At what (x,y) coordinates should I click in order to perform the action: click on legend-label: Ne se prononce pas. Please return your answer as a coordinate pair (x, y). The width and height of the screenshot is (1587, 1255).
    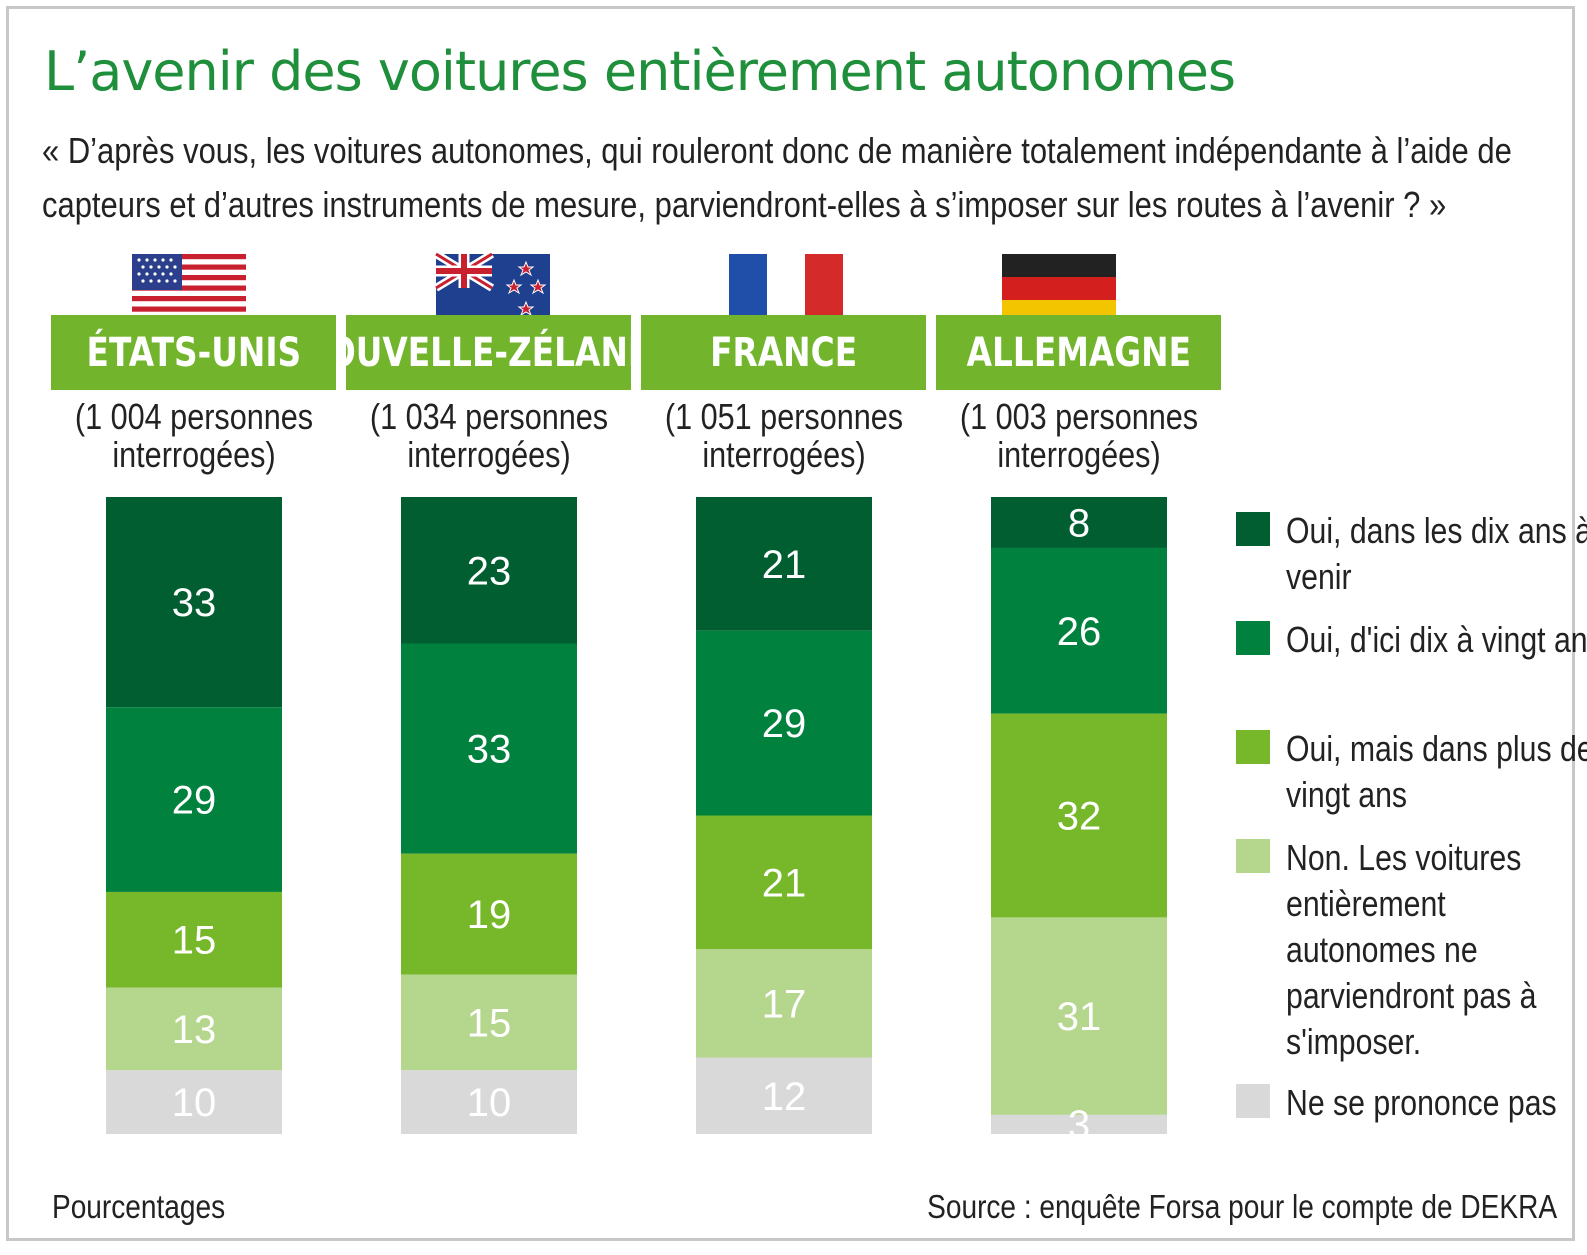
    Looking at the image, I should click on (1421, 1102).